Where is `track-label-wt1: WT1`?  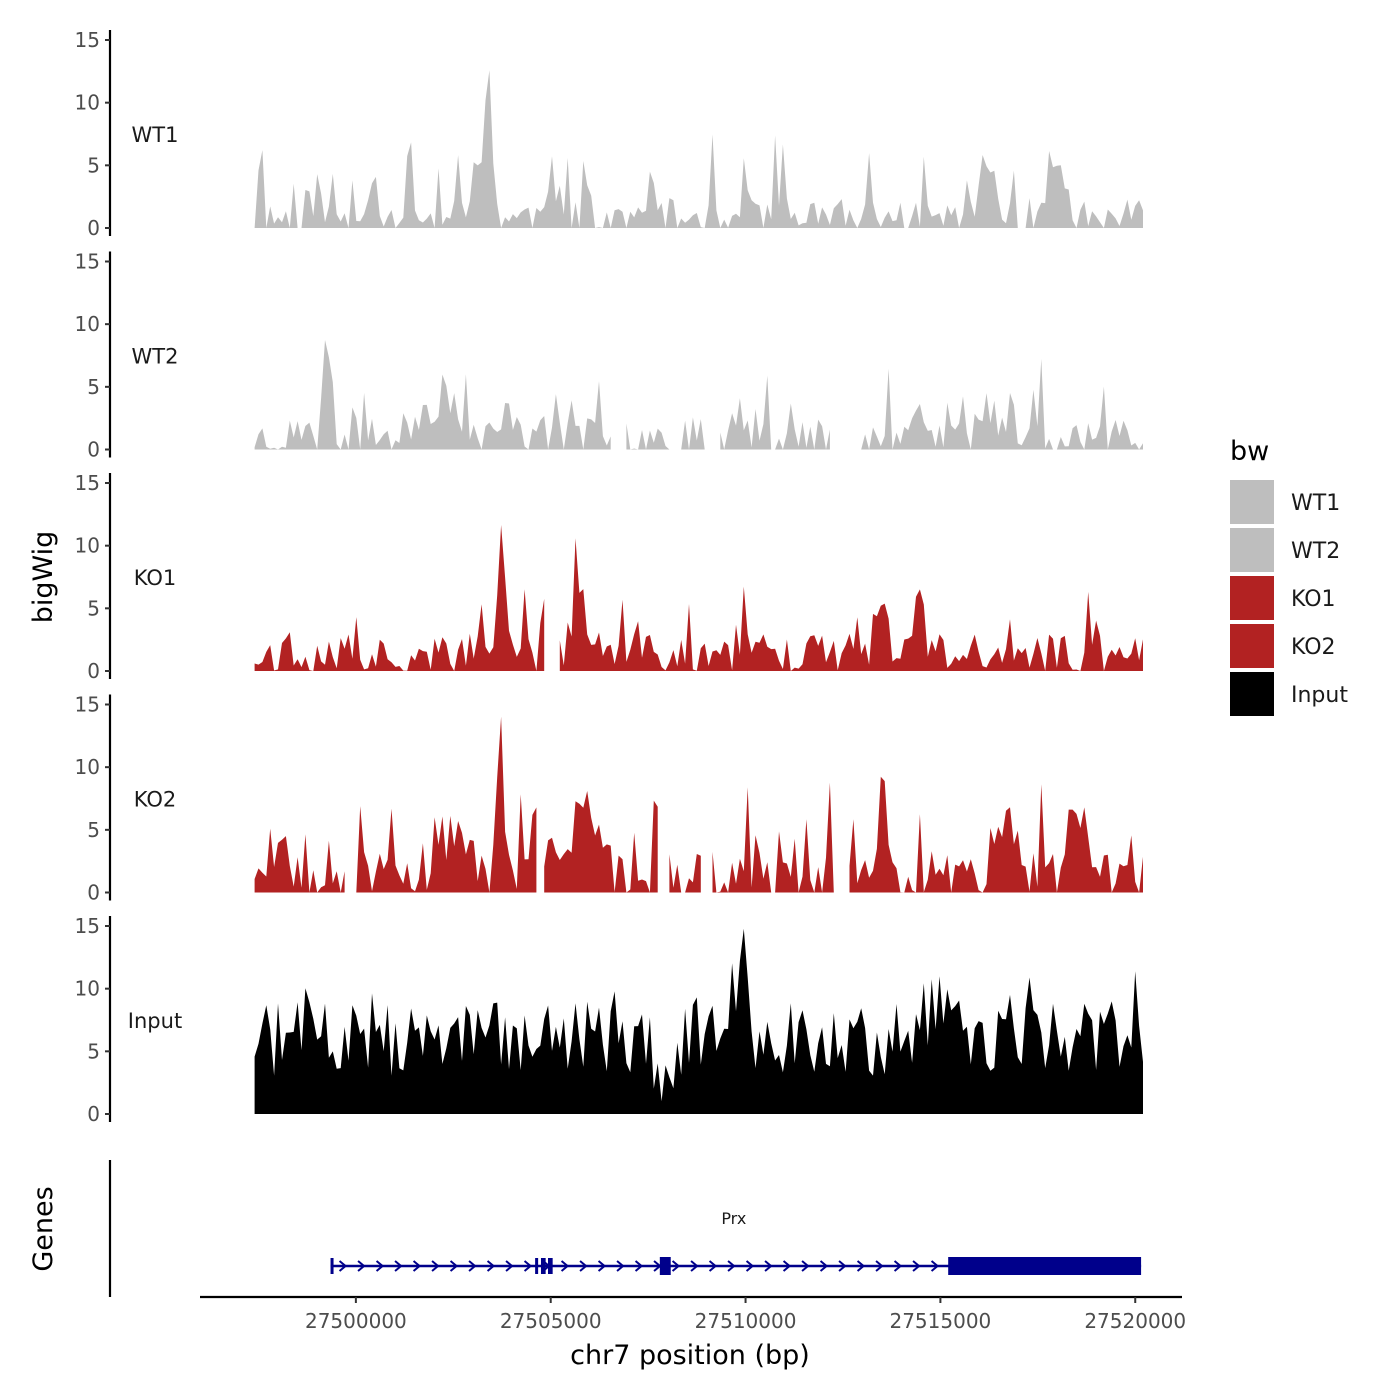
track-label-wt1: WT1 is located at coordinates (155, 135).